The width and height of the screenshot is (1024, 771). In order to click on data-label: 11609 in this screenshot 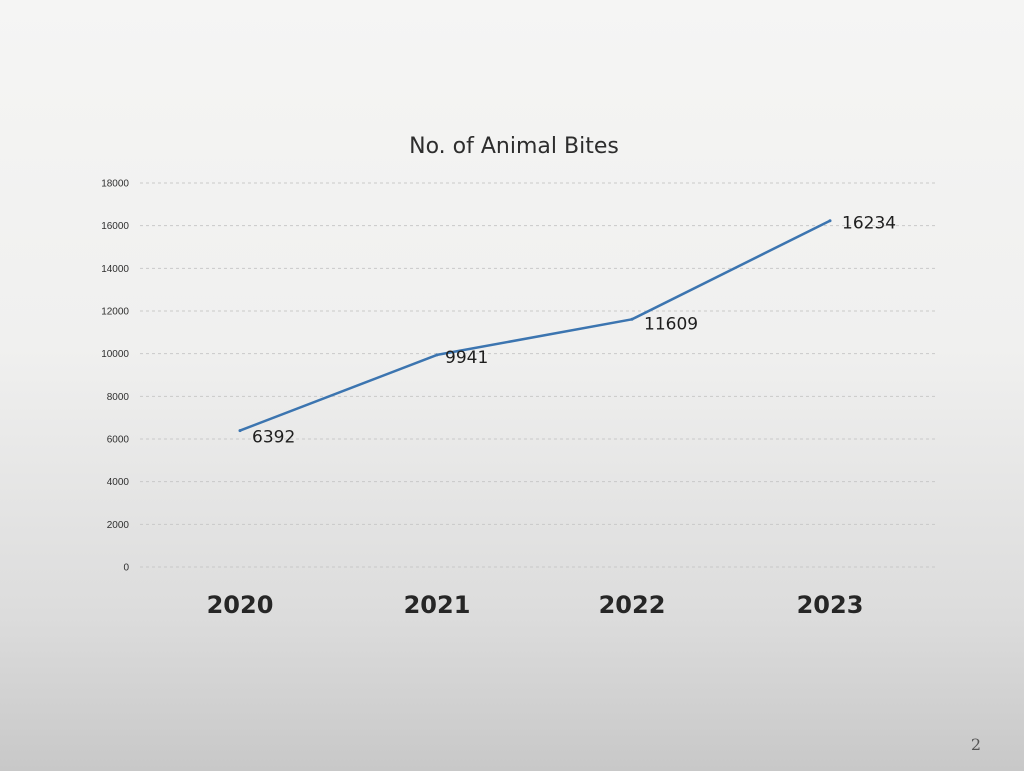, I will do `click(671, 324)`.